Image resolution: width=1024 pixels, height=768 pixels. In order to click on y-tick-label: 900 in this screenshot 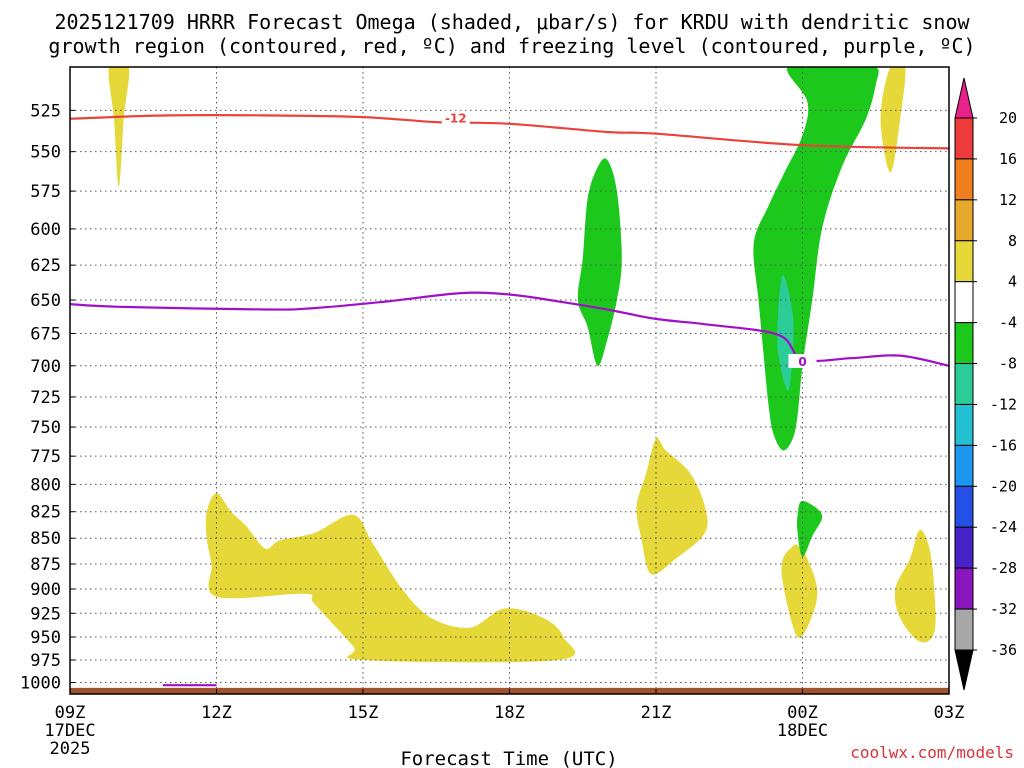, I will do `click(45, 590)`.